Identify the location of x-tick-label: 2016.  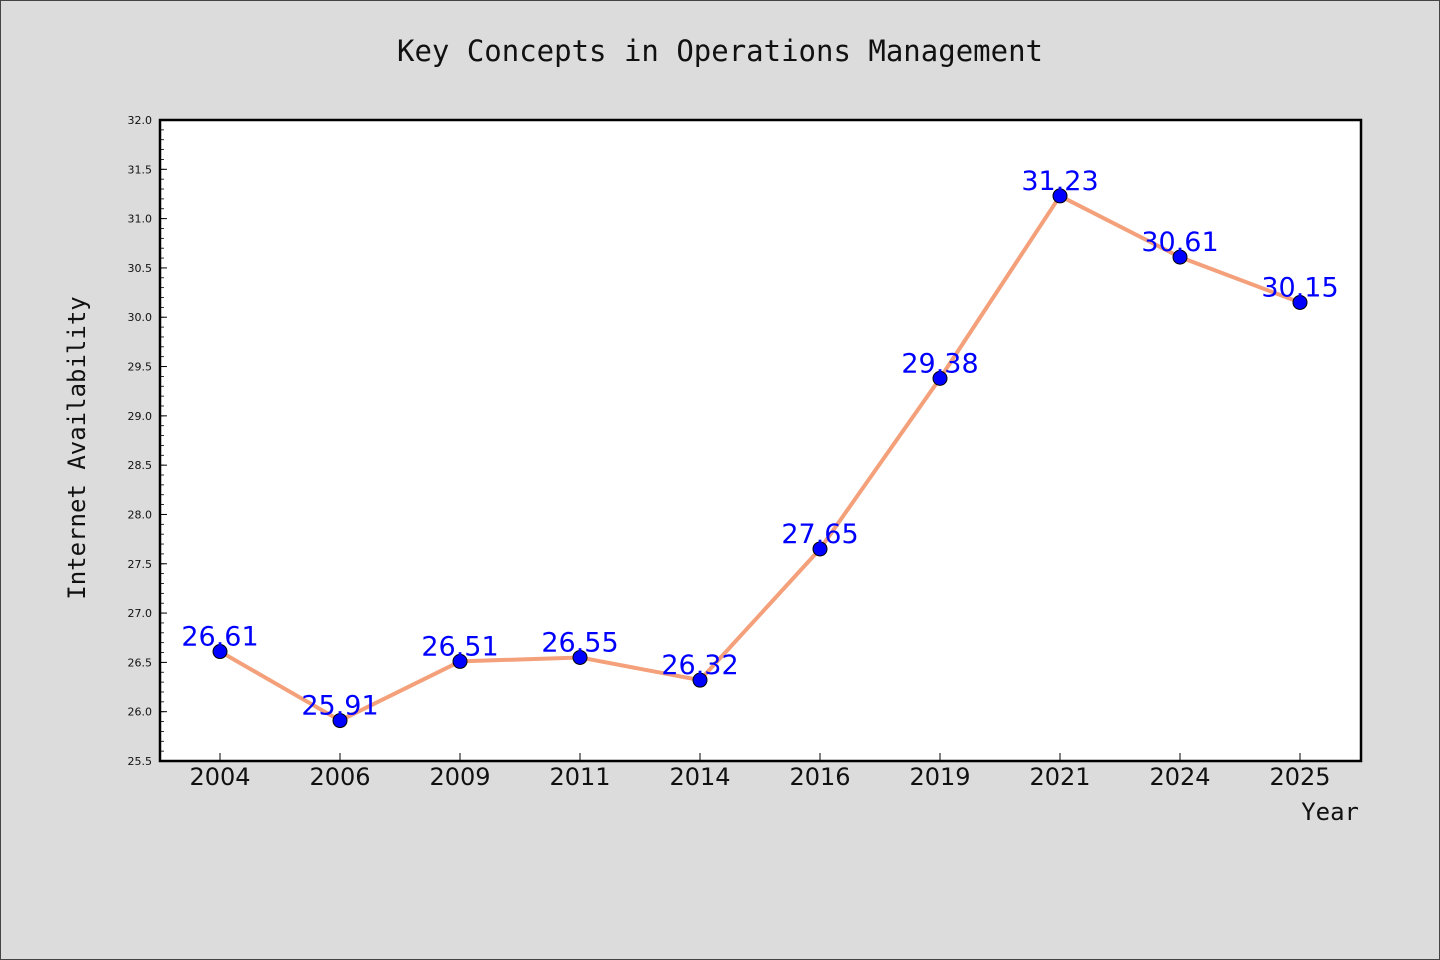
(819, 777).